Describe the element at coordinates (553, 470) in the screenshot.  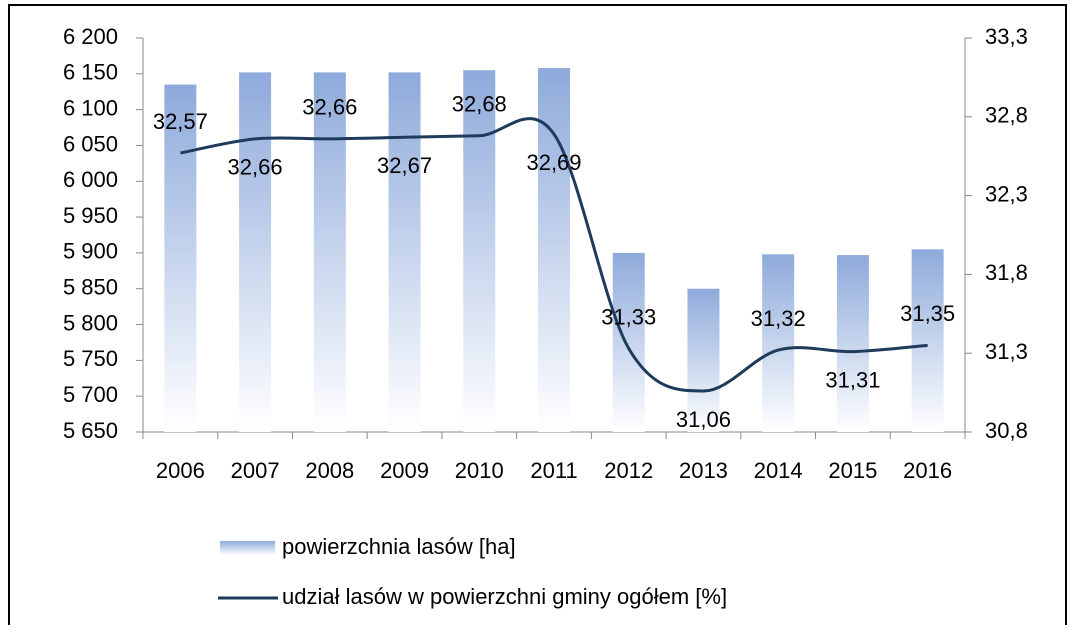
I see `x-tick-label: 2011` at that location.